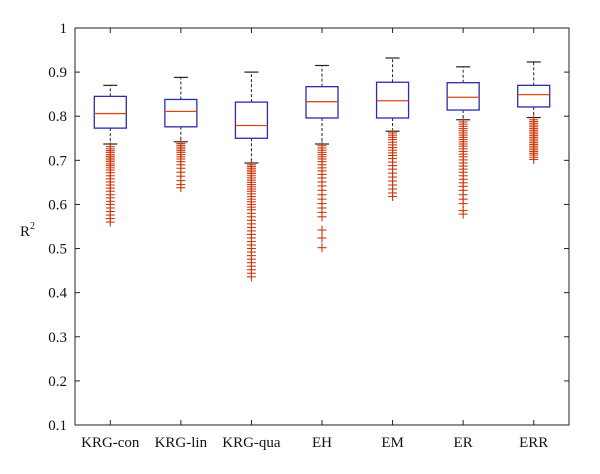 This screenshot has width=600, height=474. Describe the element at coordinates (251, 443) in the screenshot. I see `x-category-label: KRG-qua` at that location.